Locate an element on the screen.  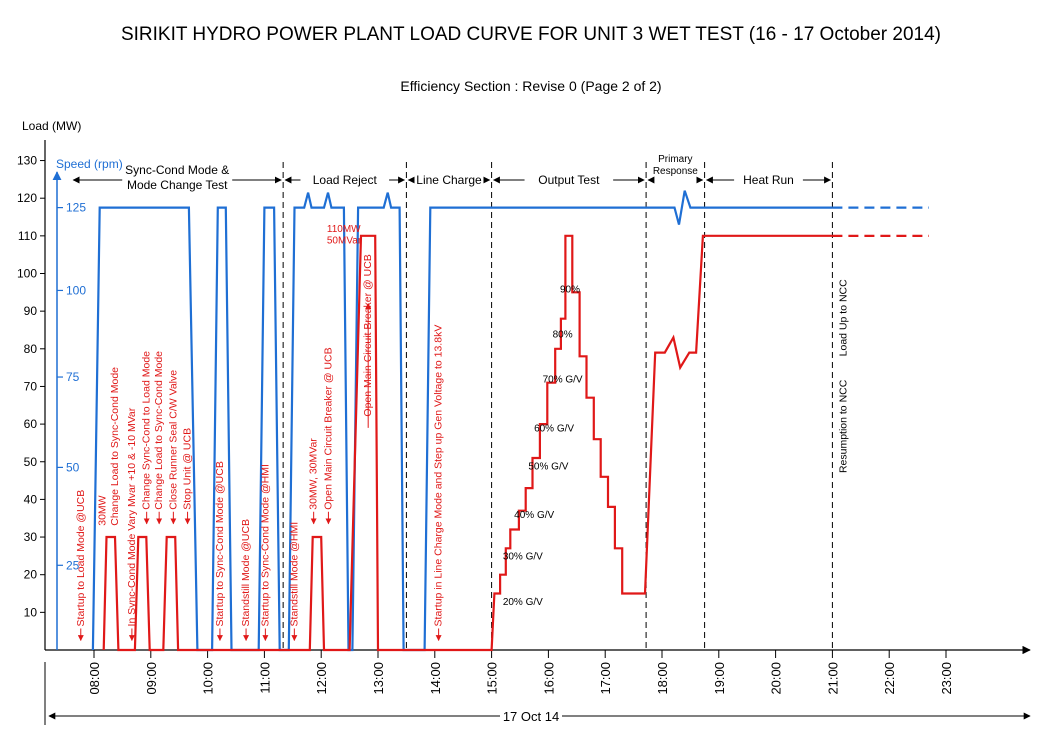
x-tick-label: 11:00 is located at coordinates (264, 678).